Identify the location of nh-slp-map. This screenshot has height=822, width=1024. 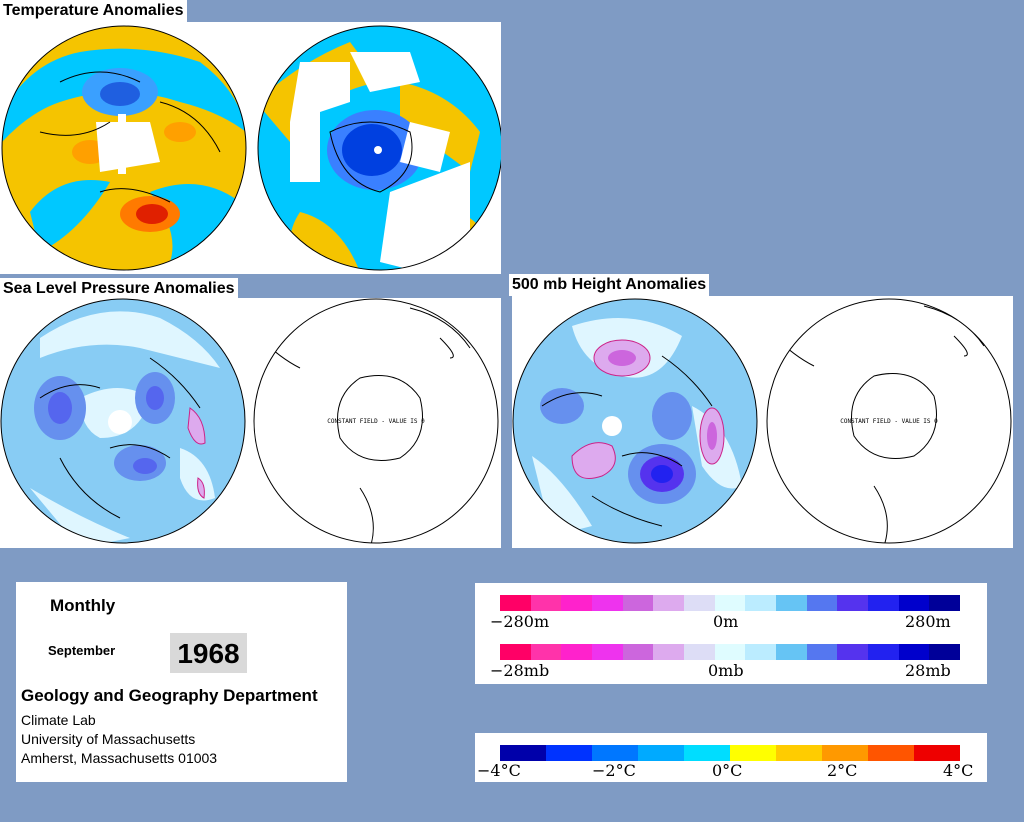
(123, 421).